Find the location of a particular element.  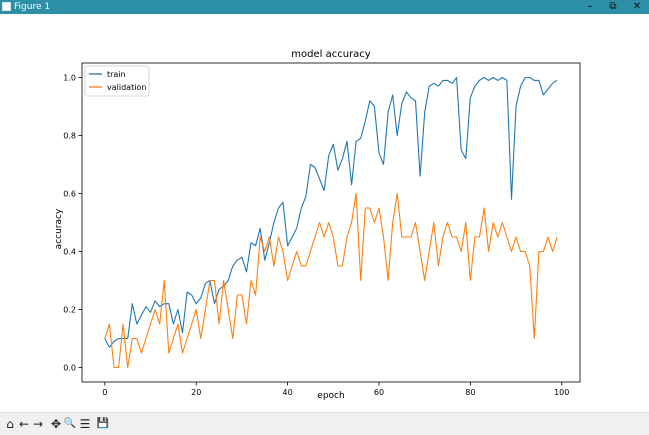

minimize-button: – is located at coordinates (590, 6).